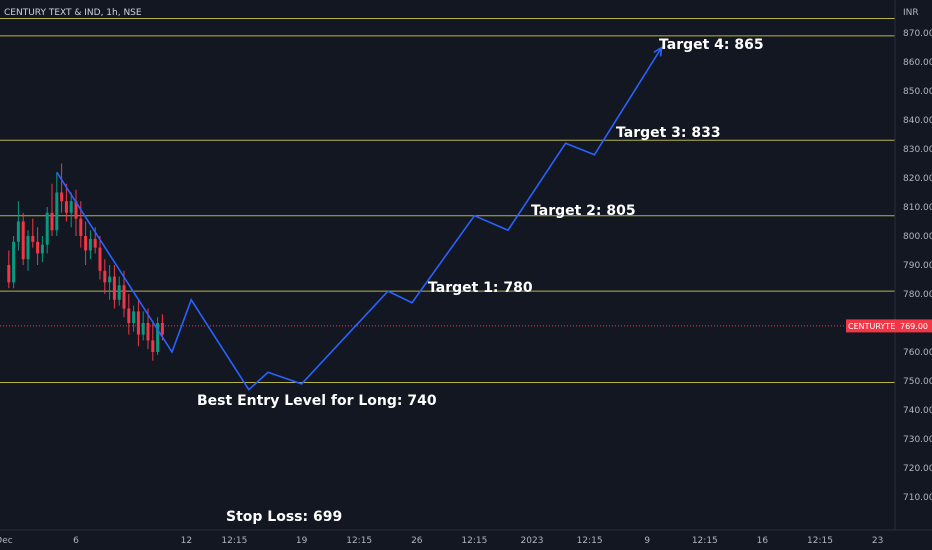  What do you see at coordinates (359, 541) in the screenshot?
I see `x-tick-label-5: 12:15` at bounding box center [359, 541].